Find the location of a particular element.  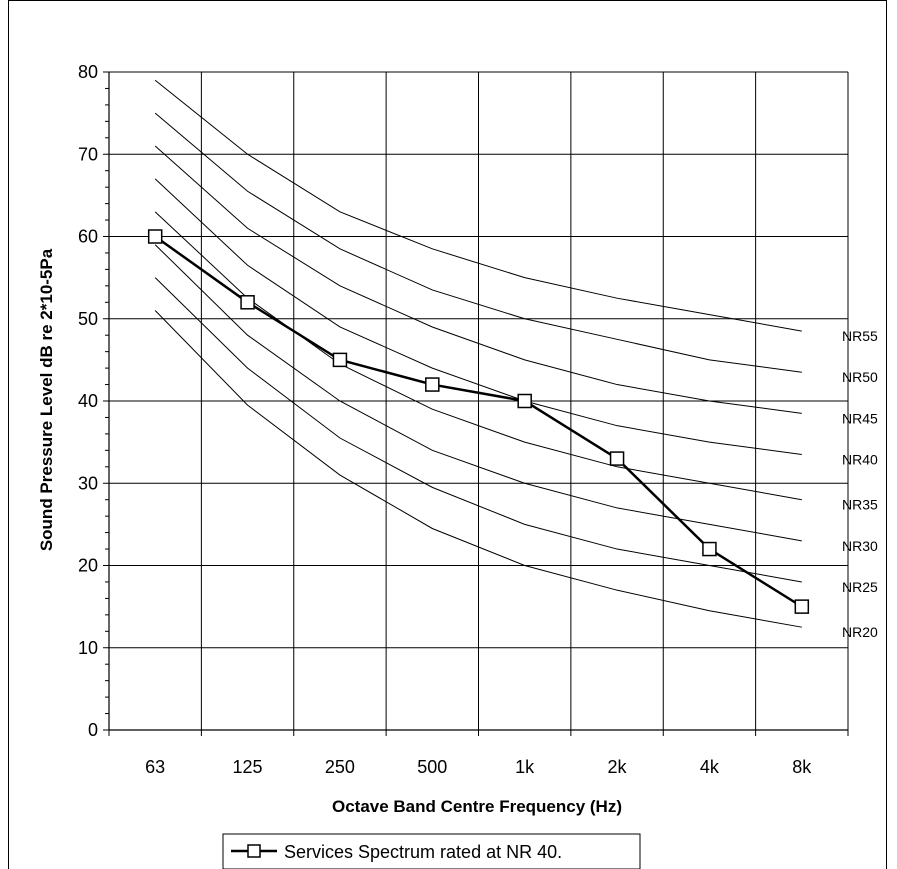

nr-label-nr50: NR50 is located at coordinates (860, 377).